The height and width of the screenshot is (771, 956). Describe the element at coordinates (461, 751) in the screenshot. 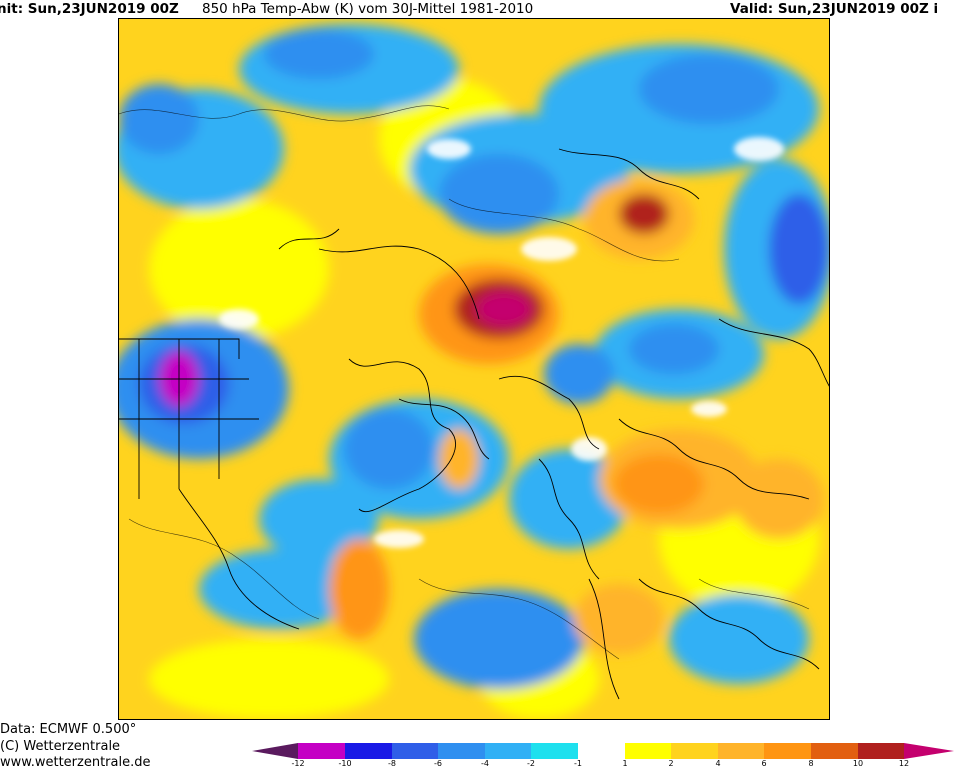

I see `legend-segment--6--4` at that location.